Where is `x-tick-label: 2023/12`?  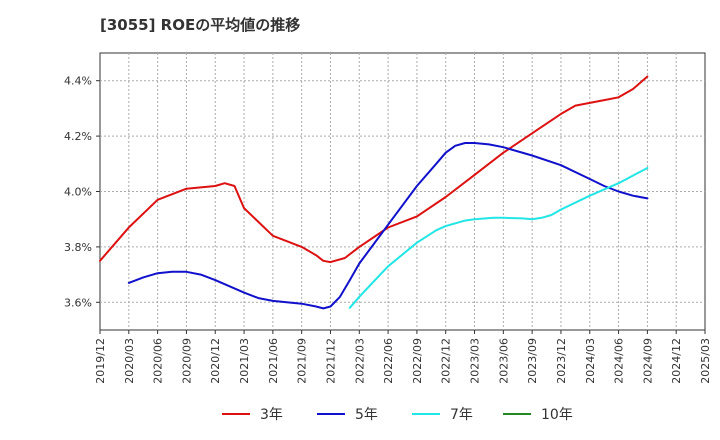
x-tick-label: 2023/12 is located at coordinates (561, 361).